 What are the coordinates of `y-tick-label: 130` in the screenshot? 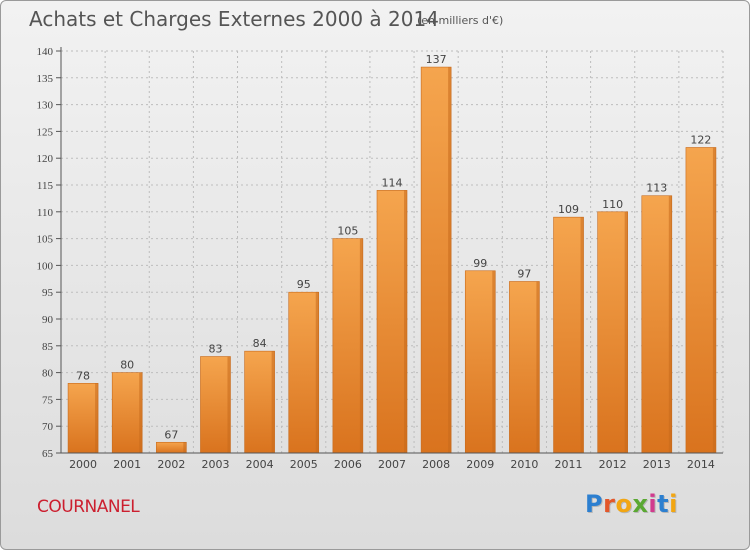 It's located at (45, 106).